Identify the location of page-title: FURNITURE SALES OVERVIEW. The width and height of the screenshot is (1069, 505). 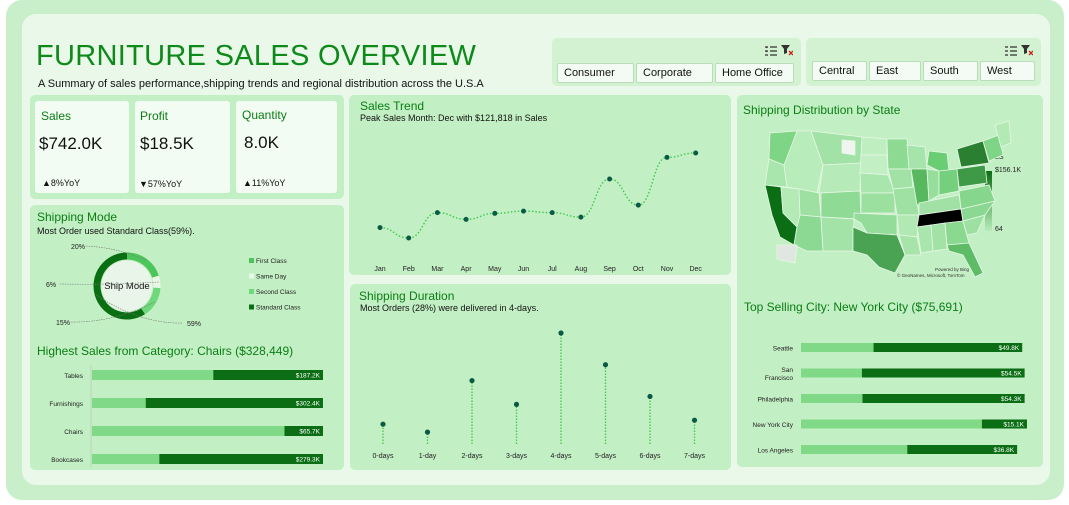
(256, 56).